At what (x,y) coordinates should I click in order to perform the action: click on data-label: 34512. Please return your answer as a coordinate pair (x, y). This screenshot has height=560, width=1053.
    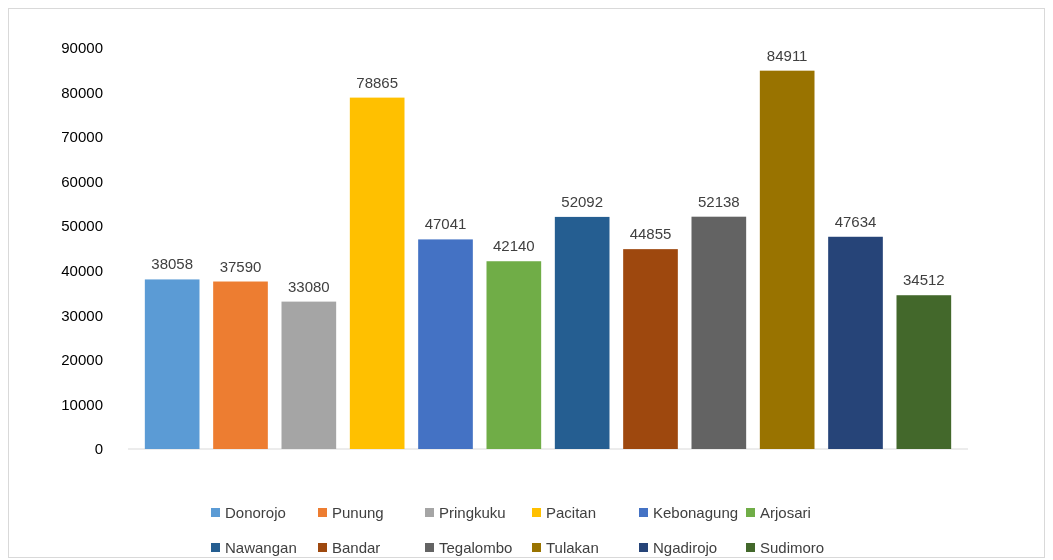
    Looking at the image, I should click on (923, 280).